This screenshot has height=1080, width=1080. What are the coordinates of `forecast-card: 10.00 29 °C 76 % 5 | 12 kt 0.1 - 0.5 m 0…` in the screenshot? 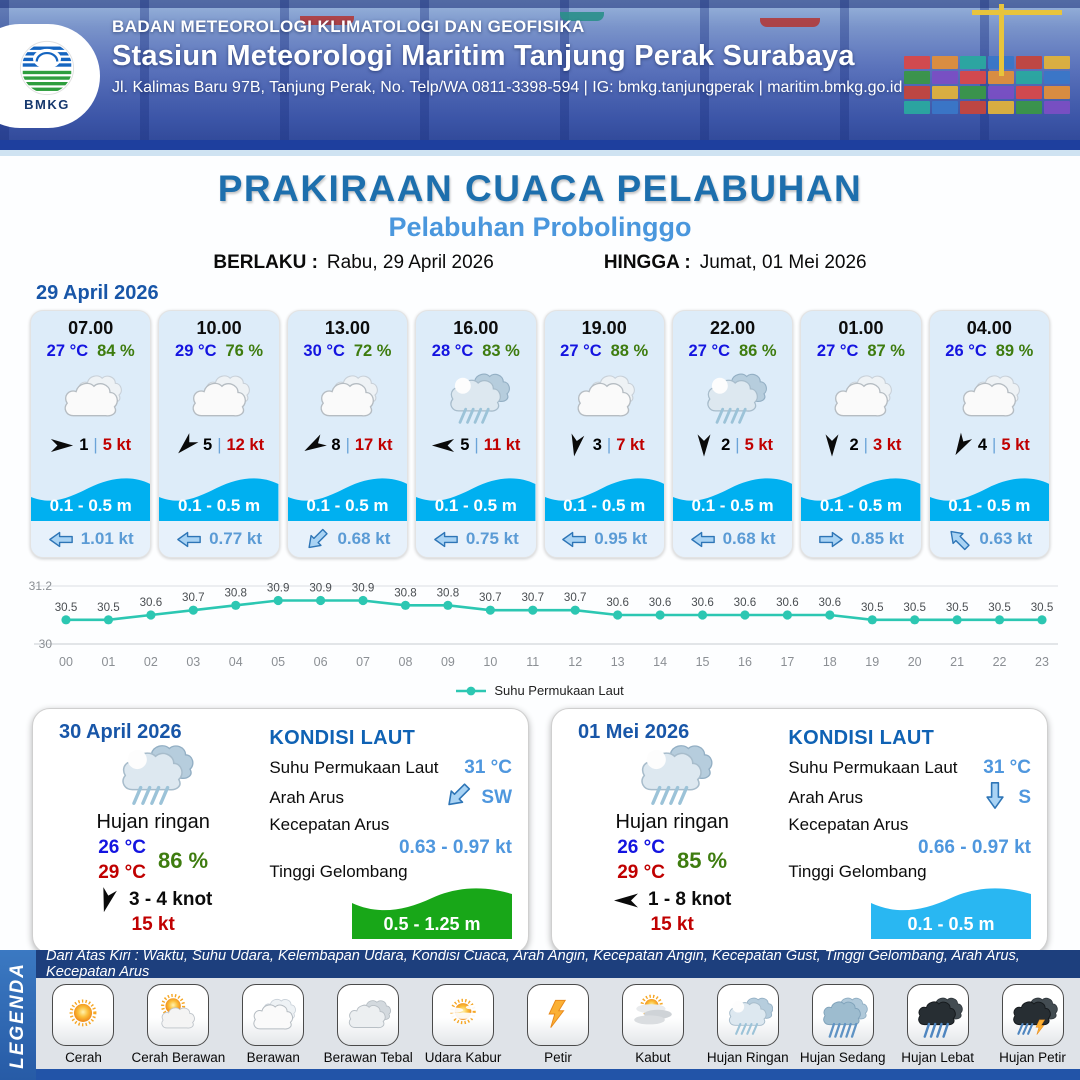 It's located at (219, 434).